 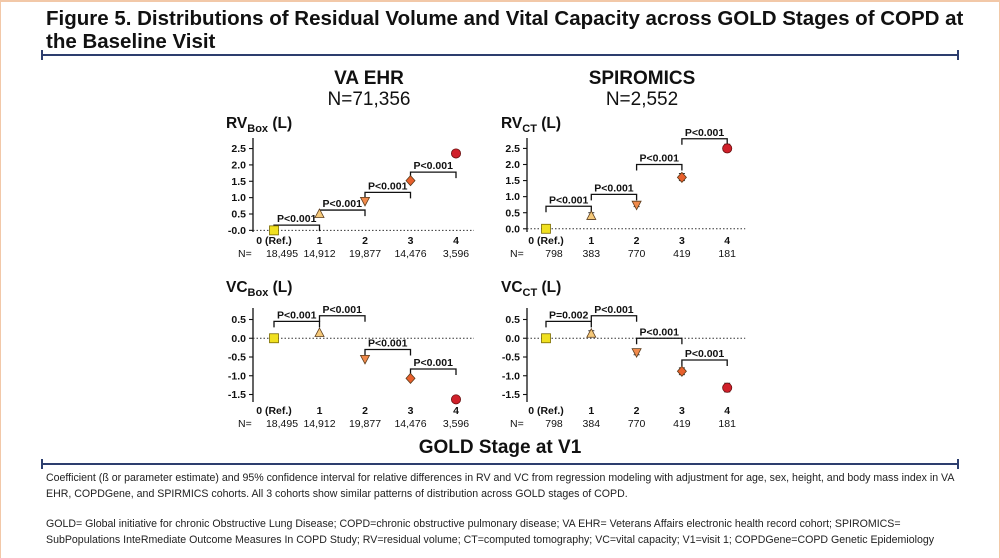 What do you see at coordinates (238, 149) in the screenshot?
I see `y-tick-label: 2.5` at bounding box center [238, 149].